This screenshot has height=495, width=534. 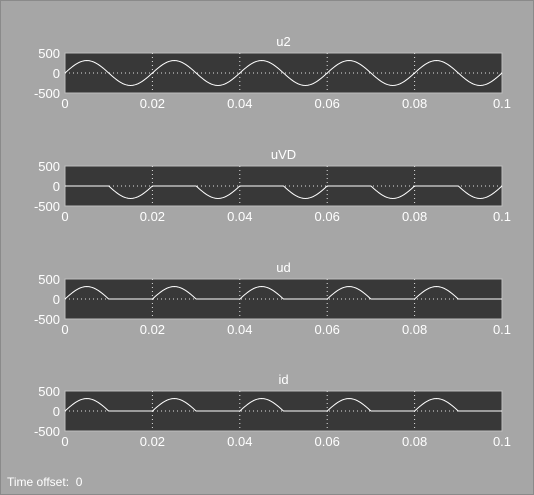 I want to click on time-offset-value: 0, so click(x=79, y=482).